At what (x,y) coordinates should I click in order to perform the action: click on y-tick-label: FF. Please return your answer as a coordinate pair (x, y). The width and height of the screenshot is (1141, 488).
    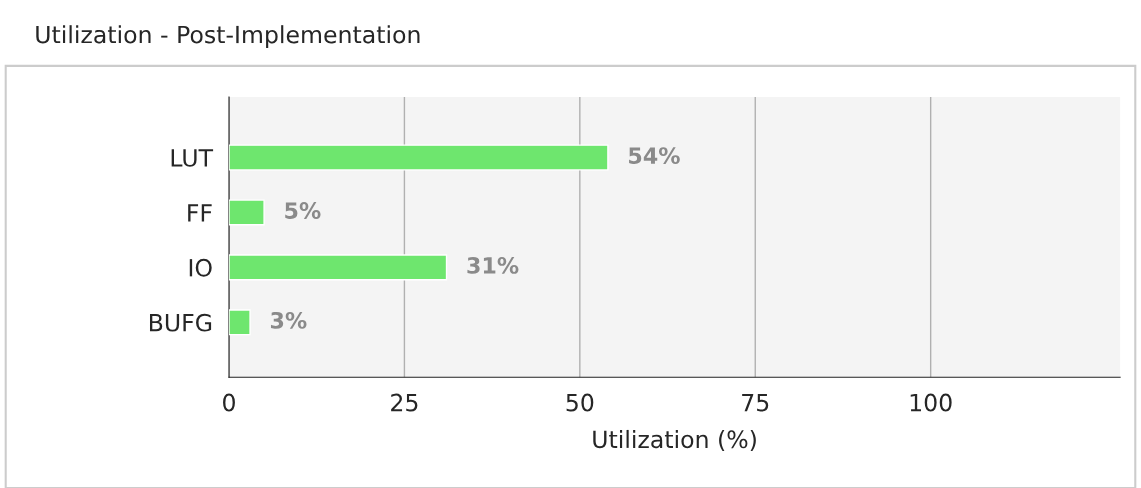
    Looking at the image, I should click on (200, 213).